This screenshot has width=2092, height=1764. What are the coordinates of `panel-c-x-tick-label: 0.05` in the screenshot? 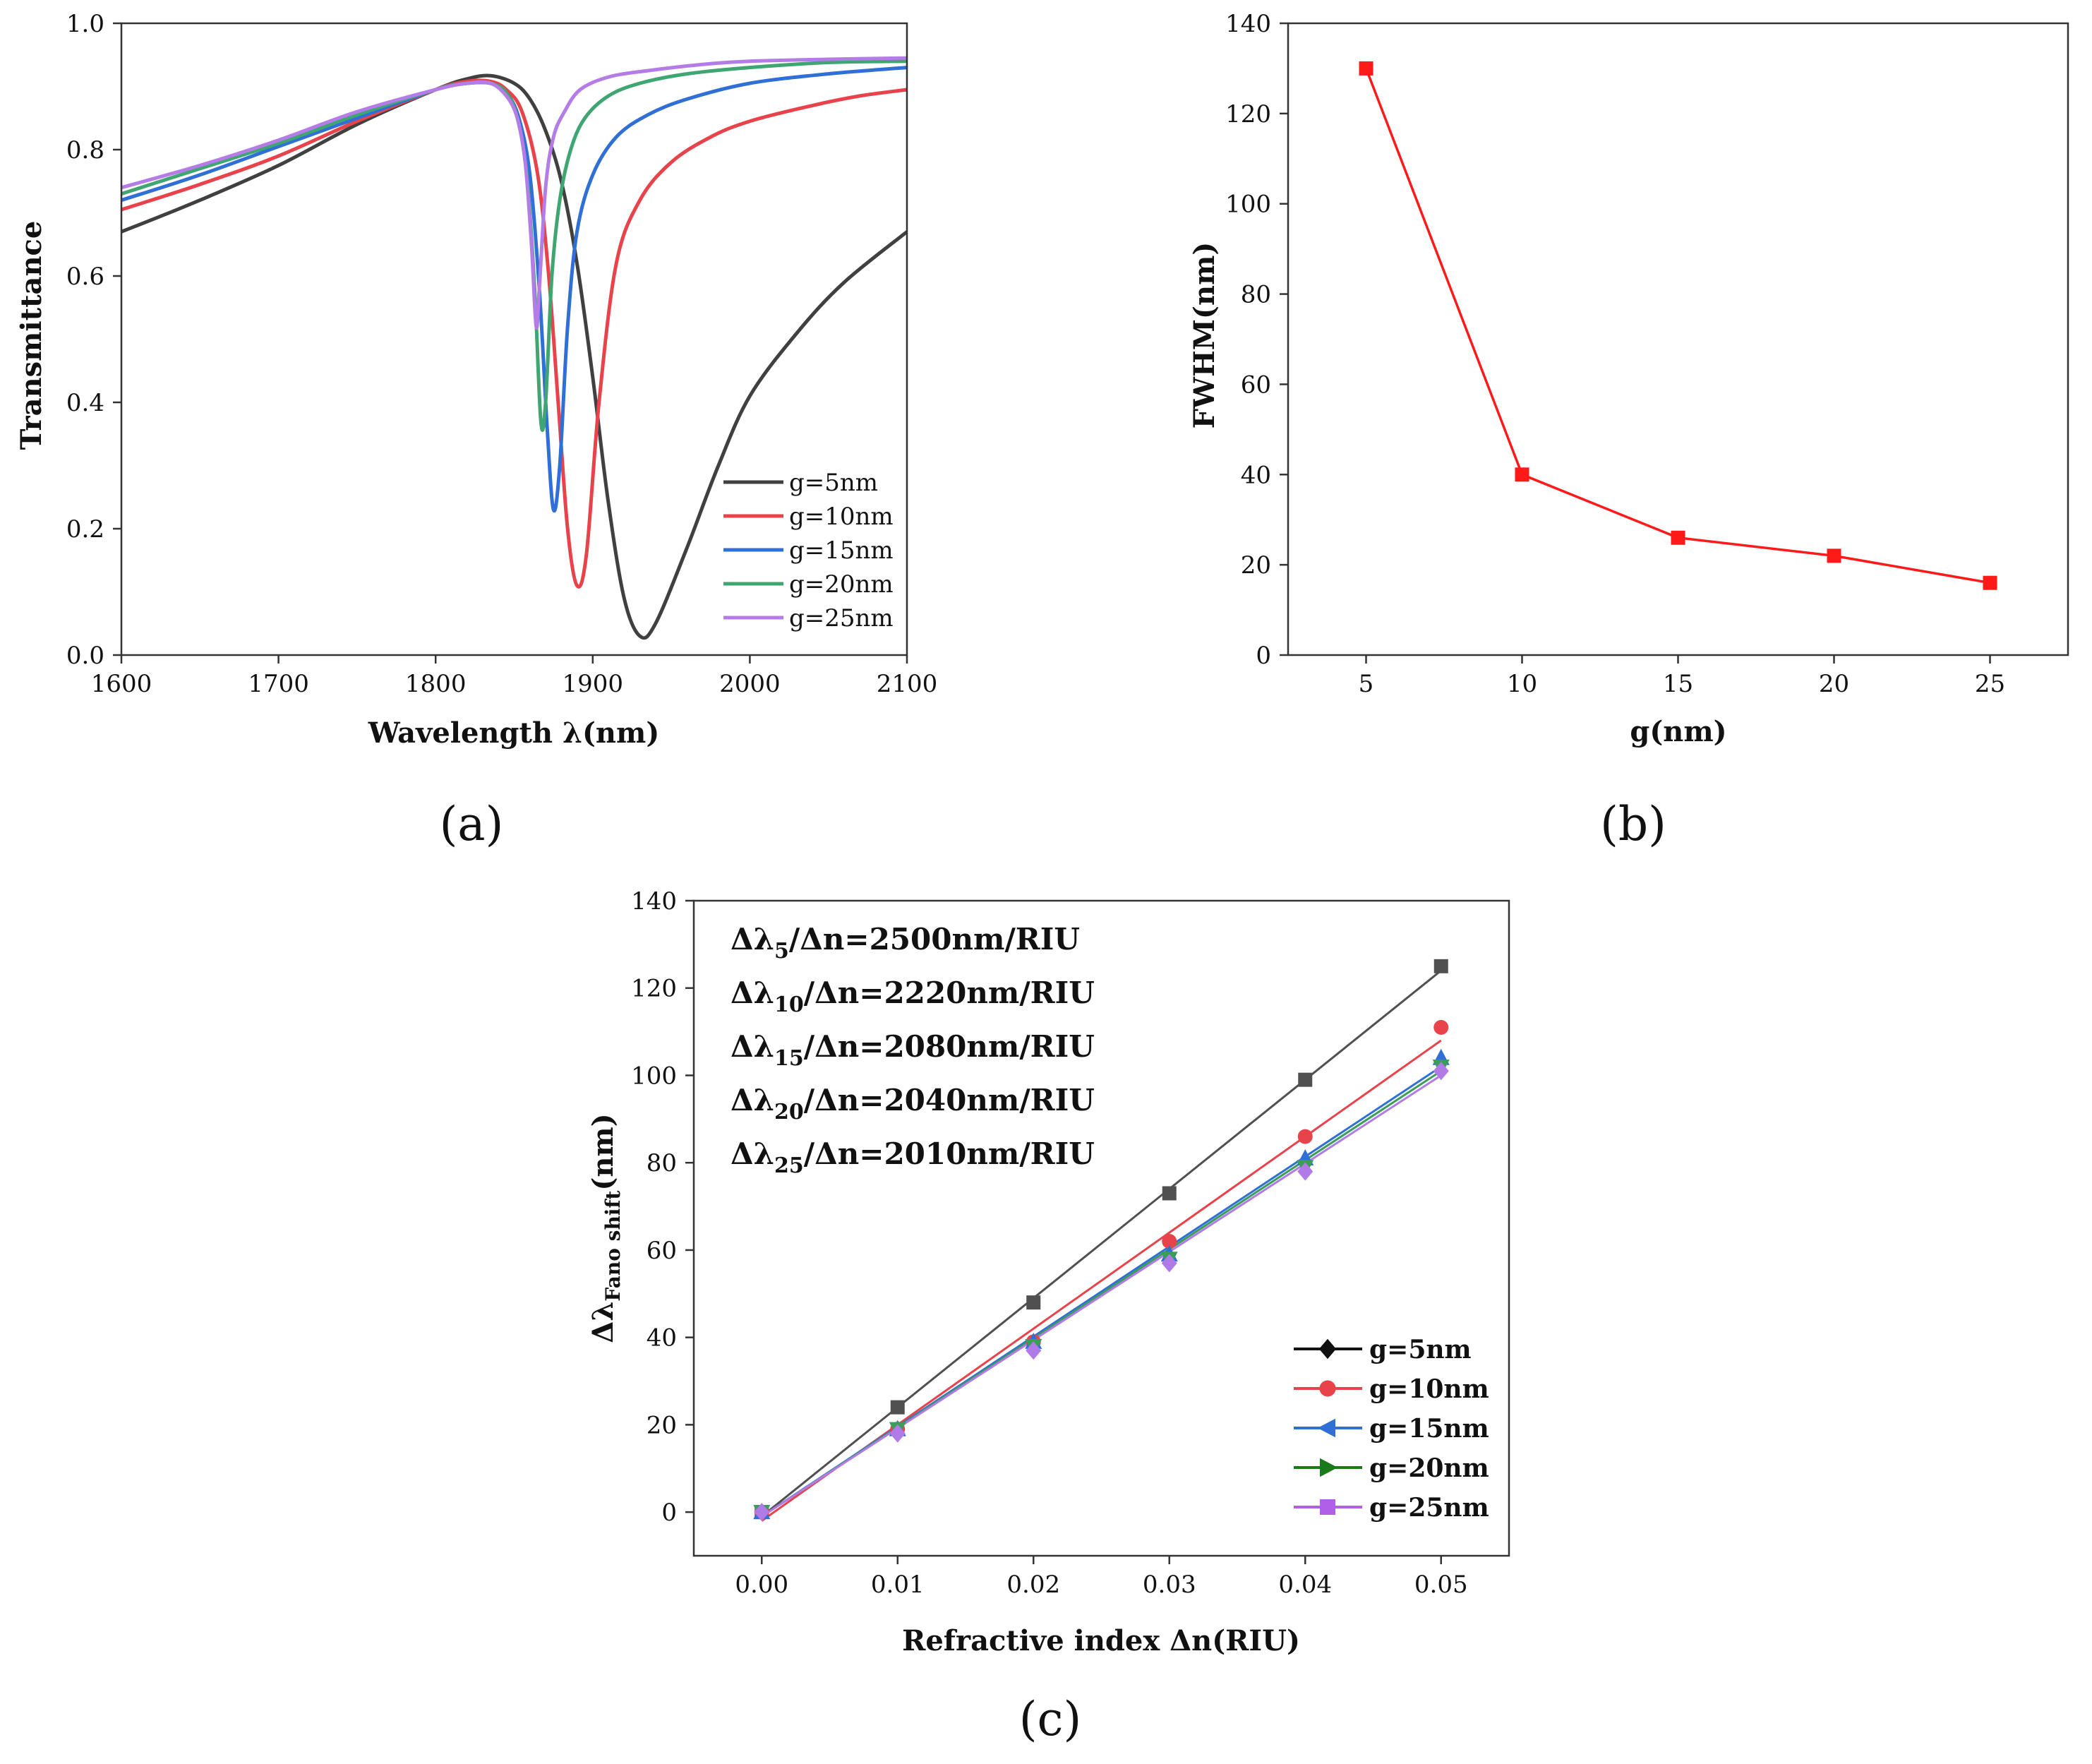 It's located at (1441, 1585).